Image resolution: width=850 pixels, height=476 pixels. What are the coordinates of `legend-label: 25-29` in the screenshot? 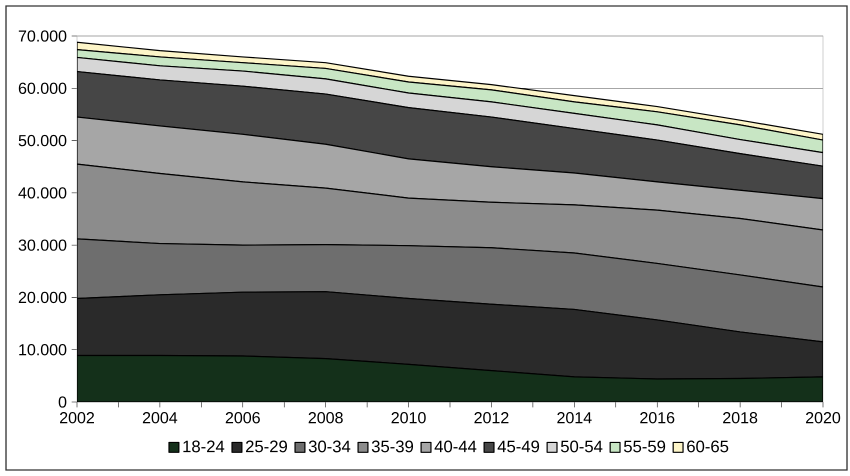 It's located at (266, 446).